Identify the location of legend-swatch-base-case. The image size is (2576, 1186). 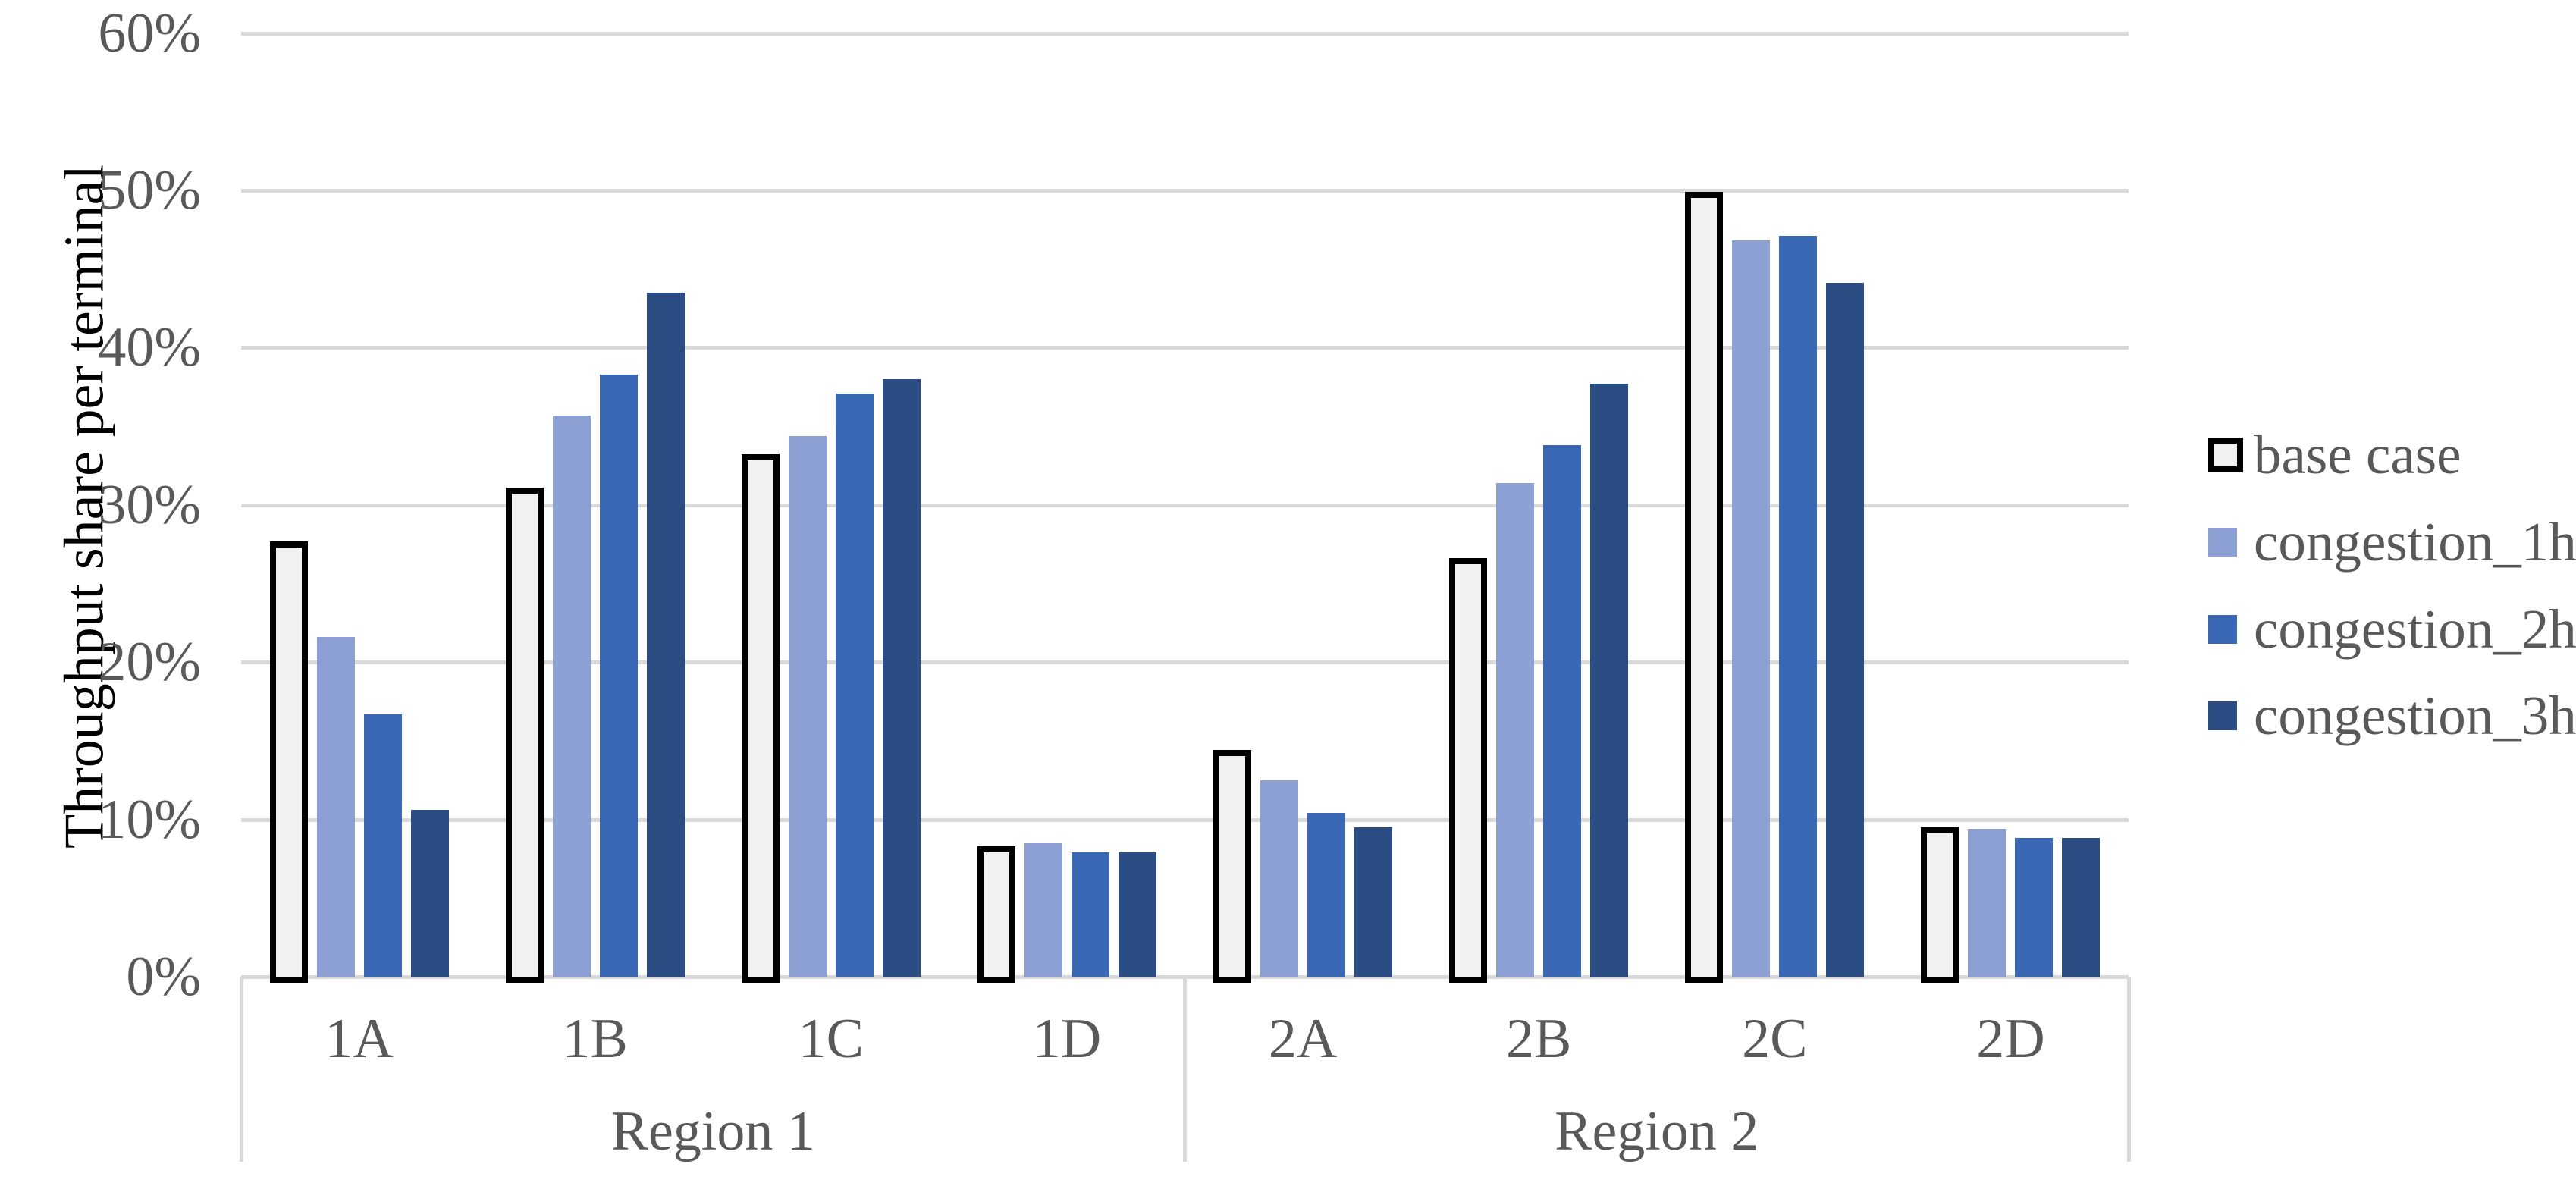
(2225, 455).